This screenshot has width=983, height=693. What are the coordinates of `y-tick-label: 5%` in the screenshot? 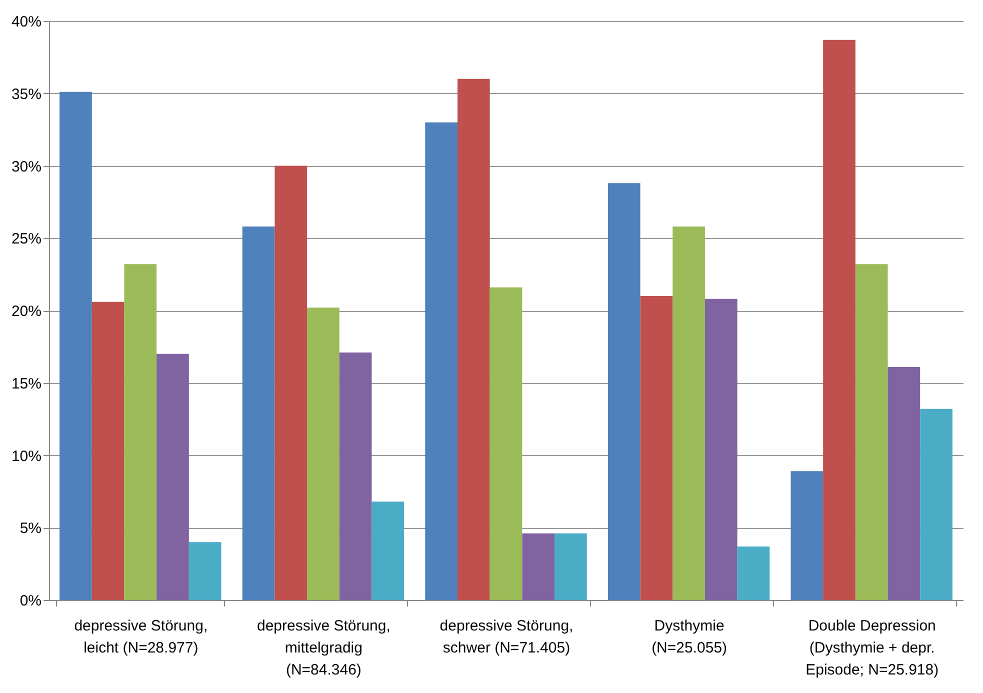 It's located at (31, 529).